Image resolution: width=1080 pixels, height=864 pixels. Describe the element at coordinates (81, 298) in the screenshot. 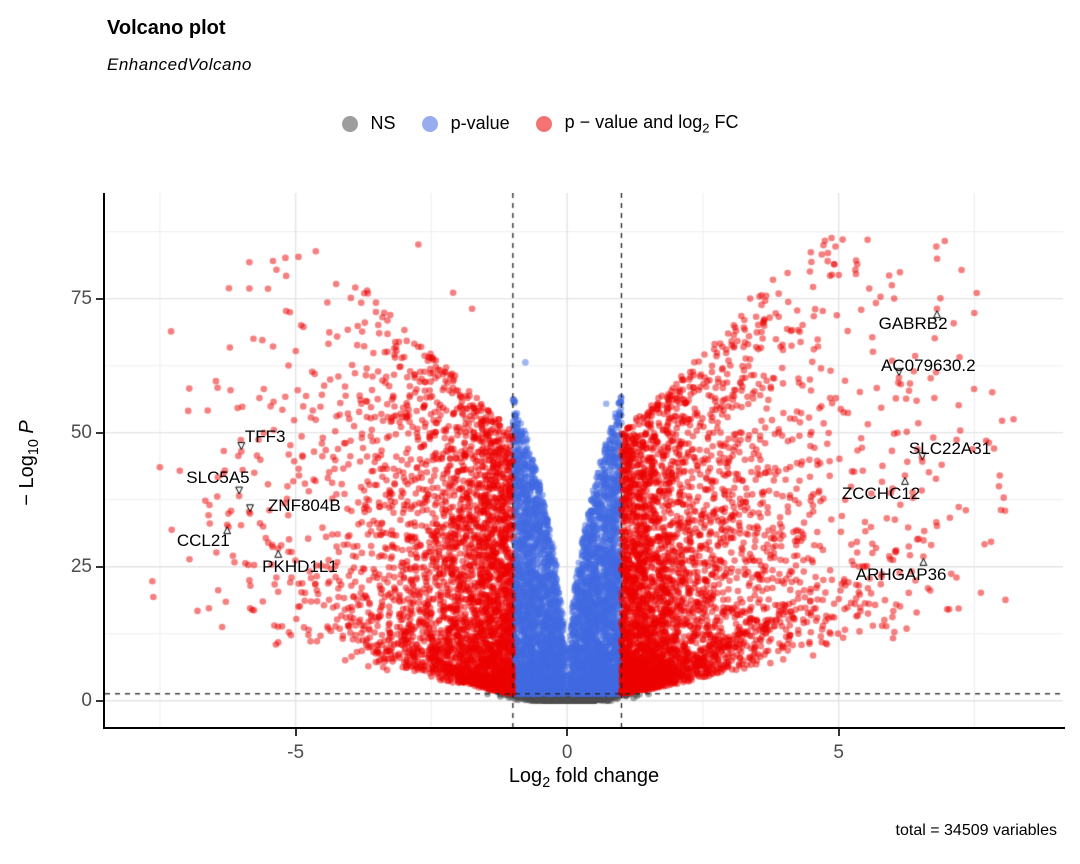

I see `y-tick-label: 75` at that location.